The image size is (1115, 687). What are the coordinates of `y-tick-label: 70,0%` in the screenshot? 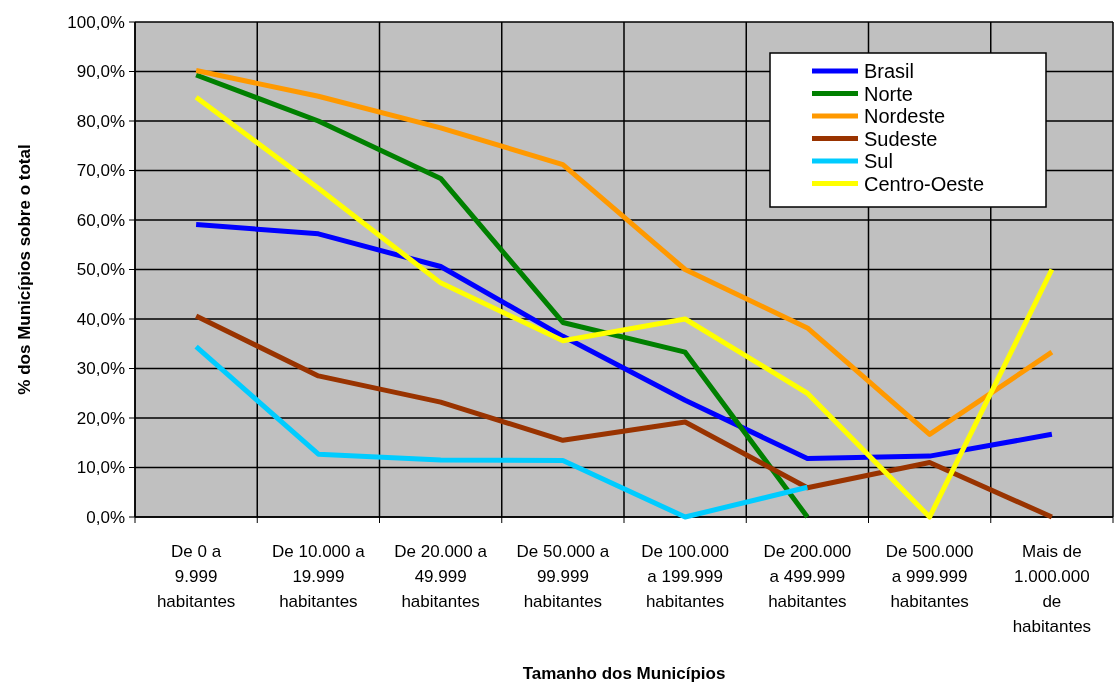 It's located at (100, 171).